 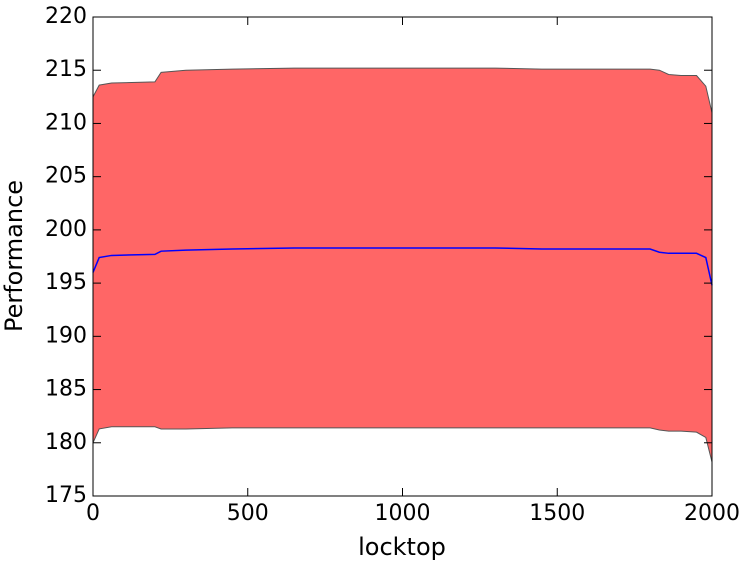 What do you see at coordinates (66, 176) in the screenshot?
I see `y-tick-label: 205` at bounding box center [66, 176].